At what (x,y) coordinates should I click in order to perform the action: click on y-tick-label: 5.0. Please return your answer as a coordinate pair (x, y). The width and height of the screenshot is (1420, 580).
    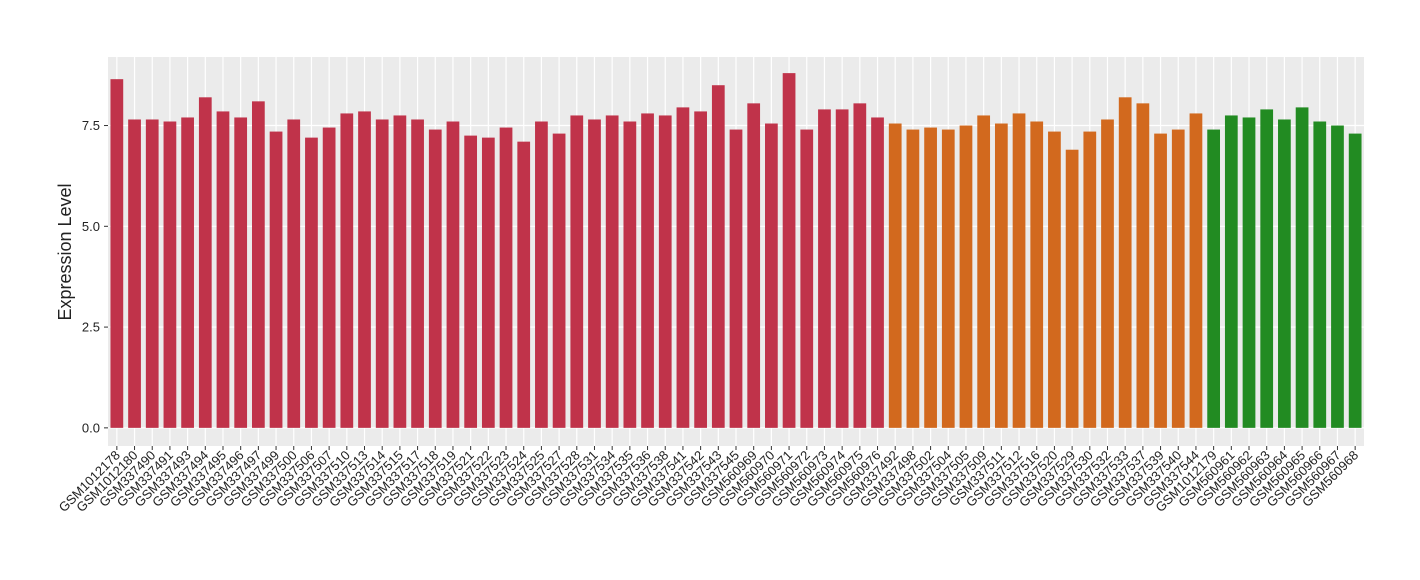
    Looking at the image, I should click on (91, 226).